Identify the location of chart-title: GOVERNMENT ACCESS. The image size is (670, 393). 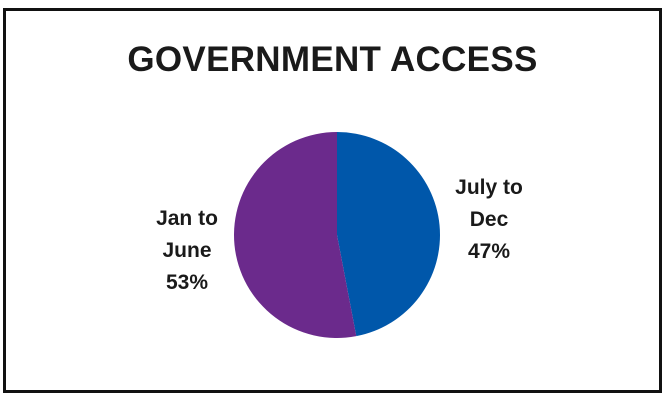
(332, 59).